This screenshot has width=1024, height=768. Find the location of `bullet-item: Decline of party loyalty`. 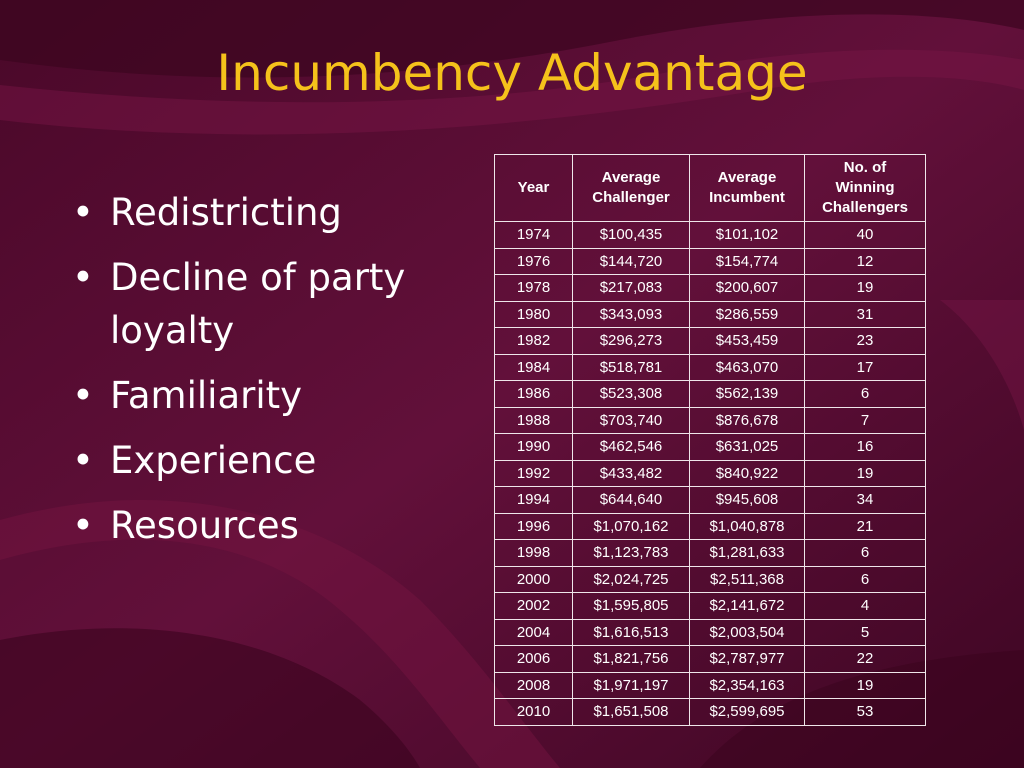

bullet-item: Decline of party loyalty is located at coordinates (272, 304).